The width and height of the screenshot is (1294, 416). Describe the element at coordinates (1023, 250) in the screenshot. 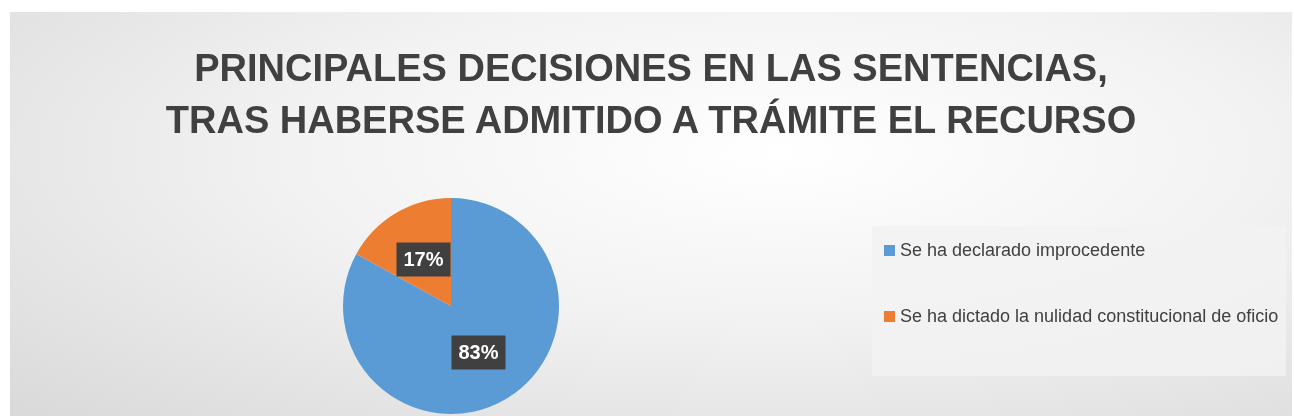

I see `legend-label: Se ha declarado improcedente` at that location.